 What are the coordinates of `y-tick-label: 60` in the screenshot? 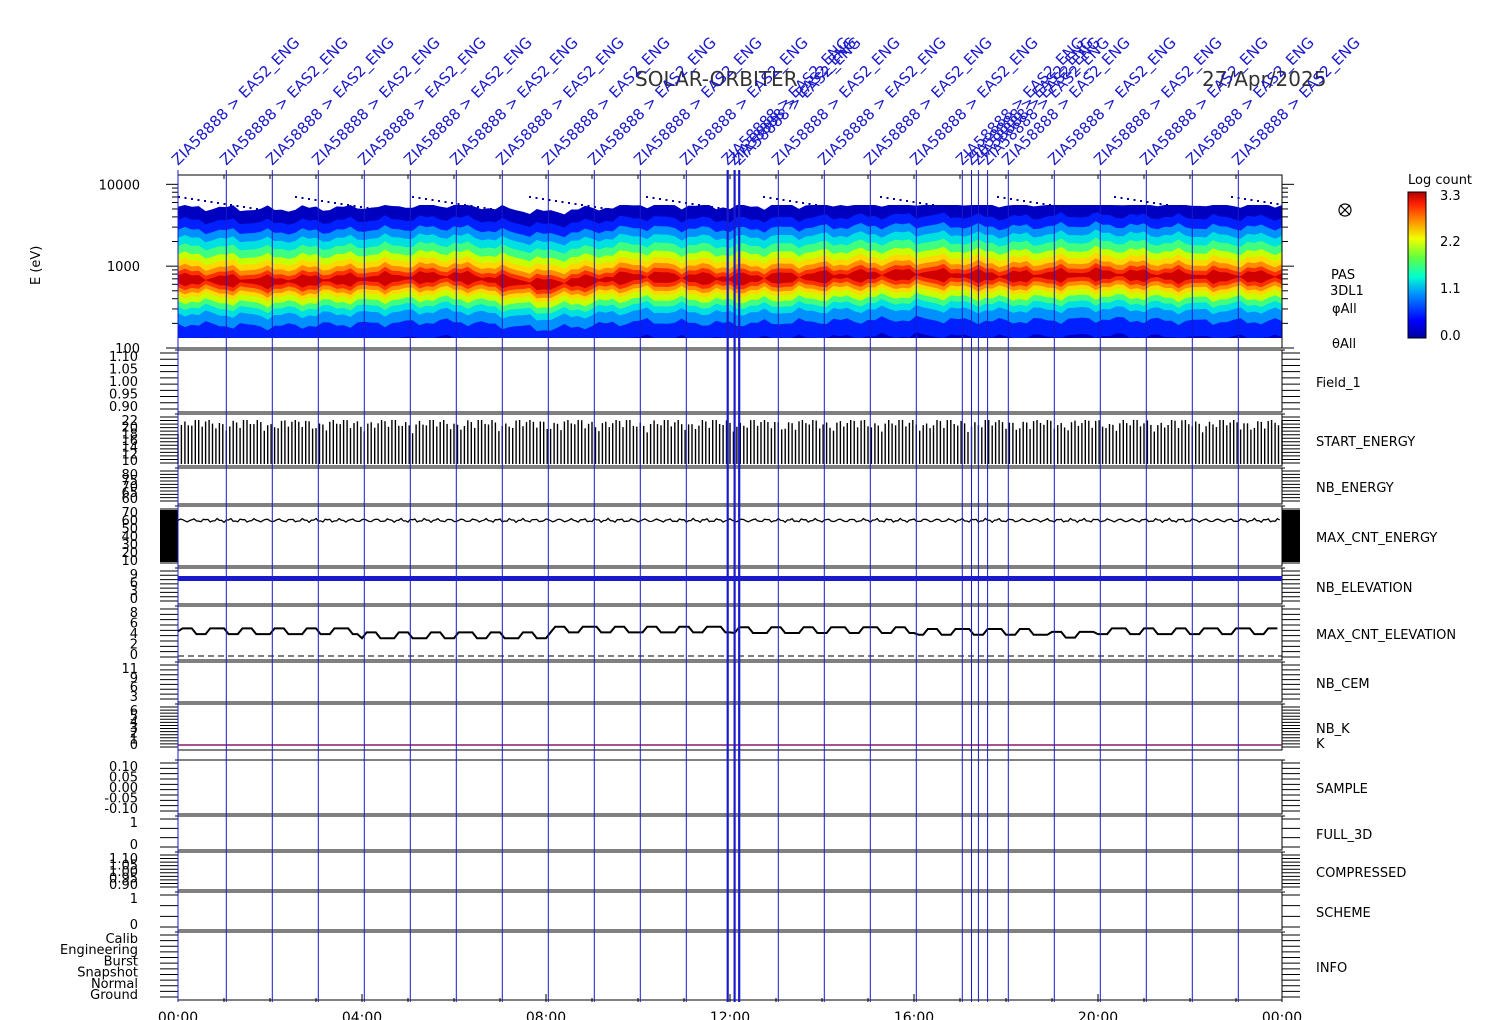 It's located at (129, 499).